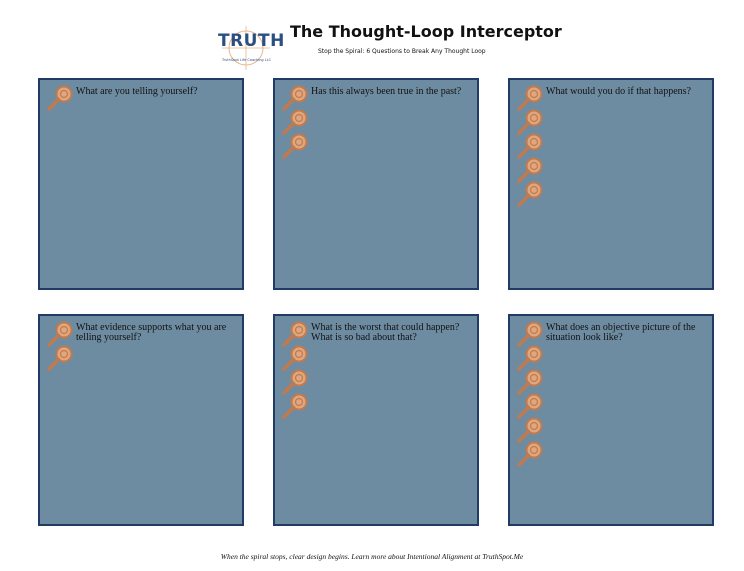 This screenshot has width=744, height=571. Describe the element at coordinates (251, 41) in the screenshot. I see `logo-text: TRUTH` at that location.